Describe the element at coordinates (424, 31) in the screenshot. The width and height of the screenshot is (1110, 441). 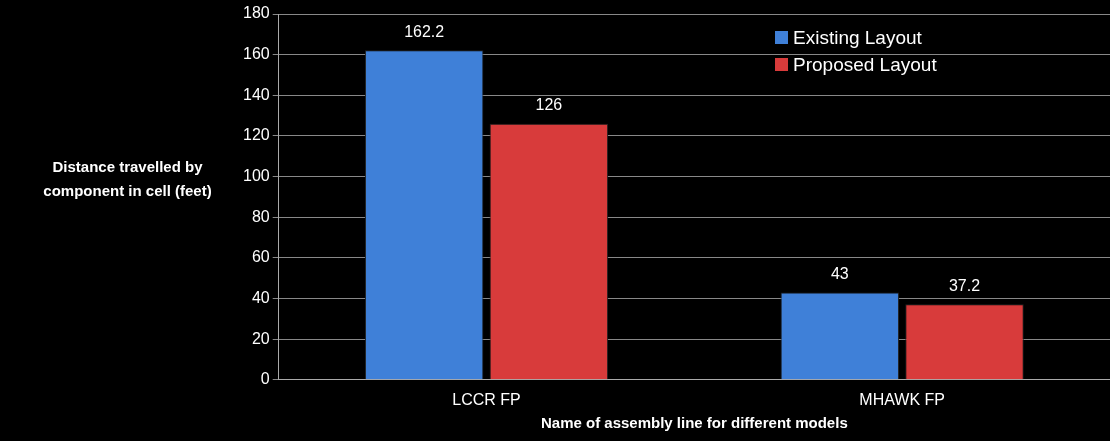
I see `data-label: 162.2` at that location.